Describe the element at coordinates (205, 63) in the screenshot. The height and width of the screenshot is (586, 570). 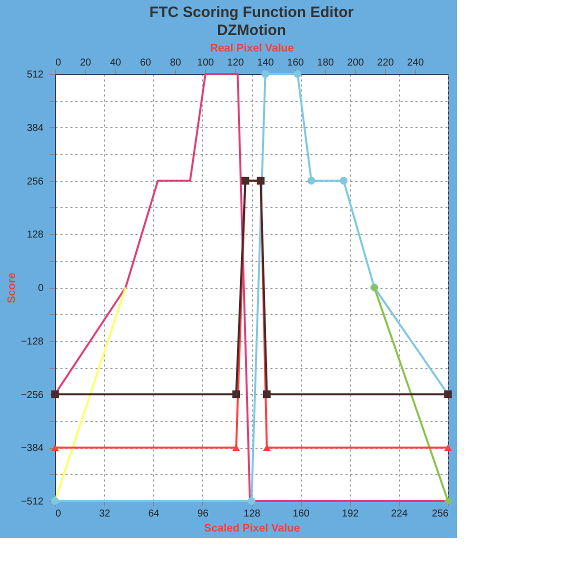
I see `x2-tick-label: 100` at that location.